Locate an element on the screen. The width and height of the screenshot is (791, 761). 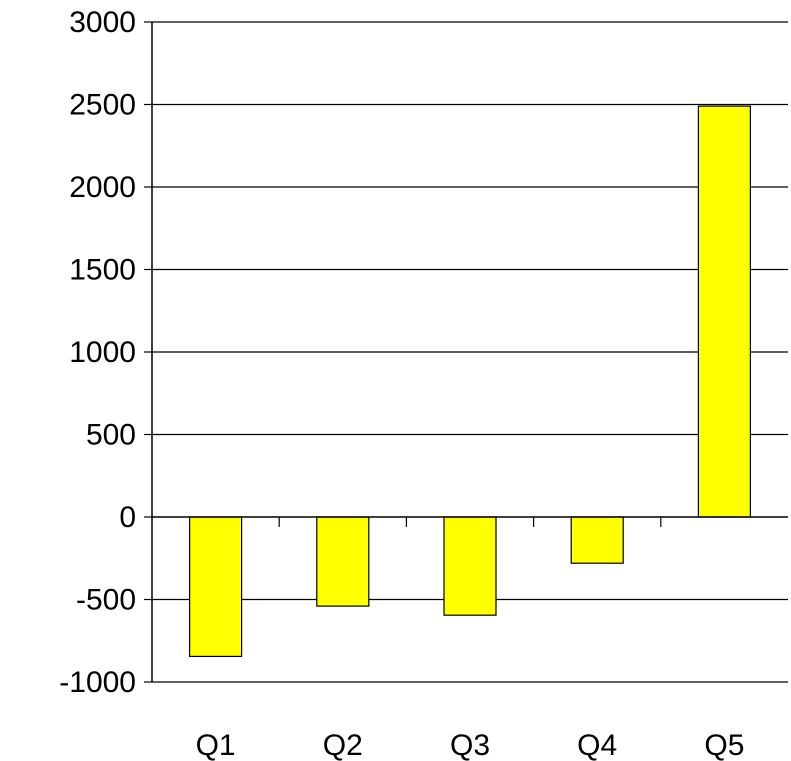
y-tick-label: 2000 is located at coordinates (102, 187).